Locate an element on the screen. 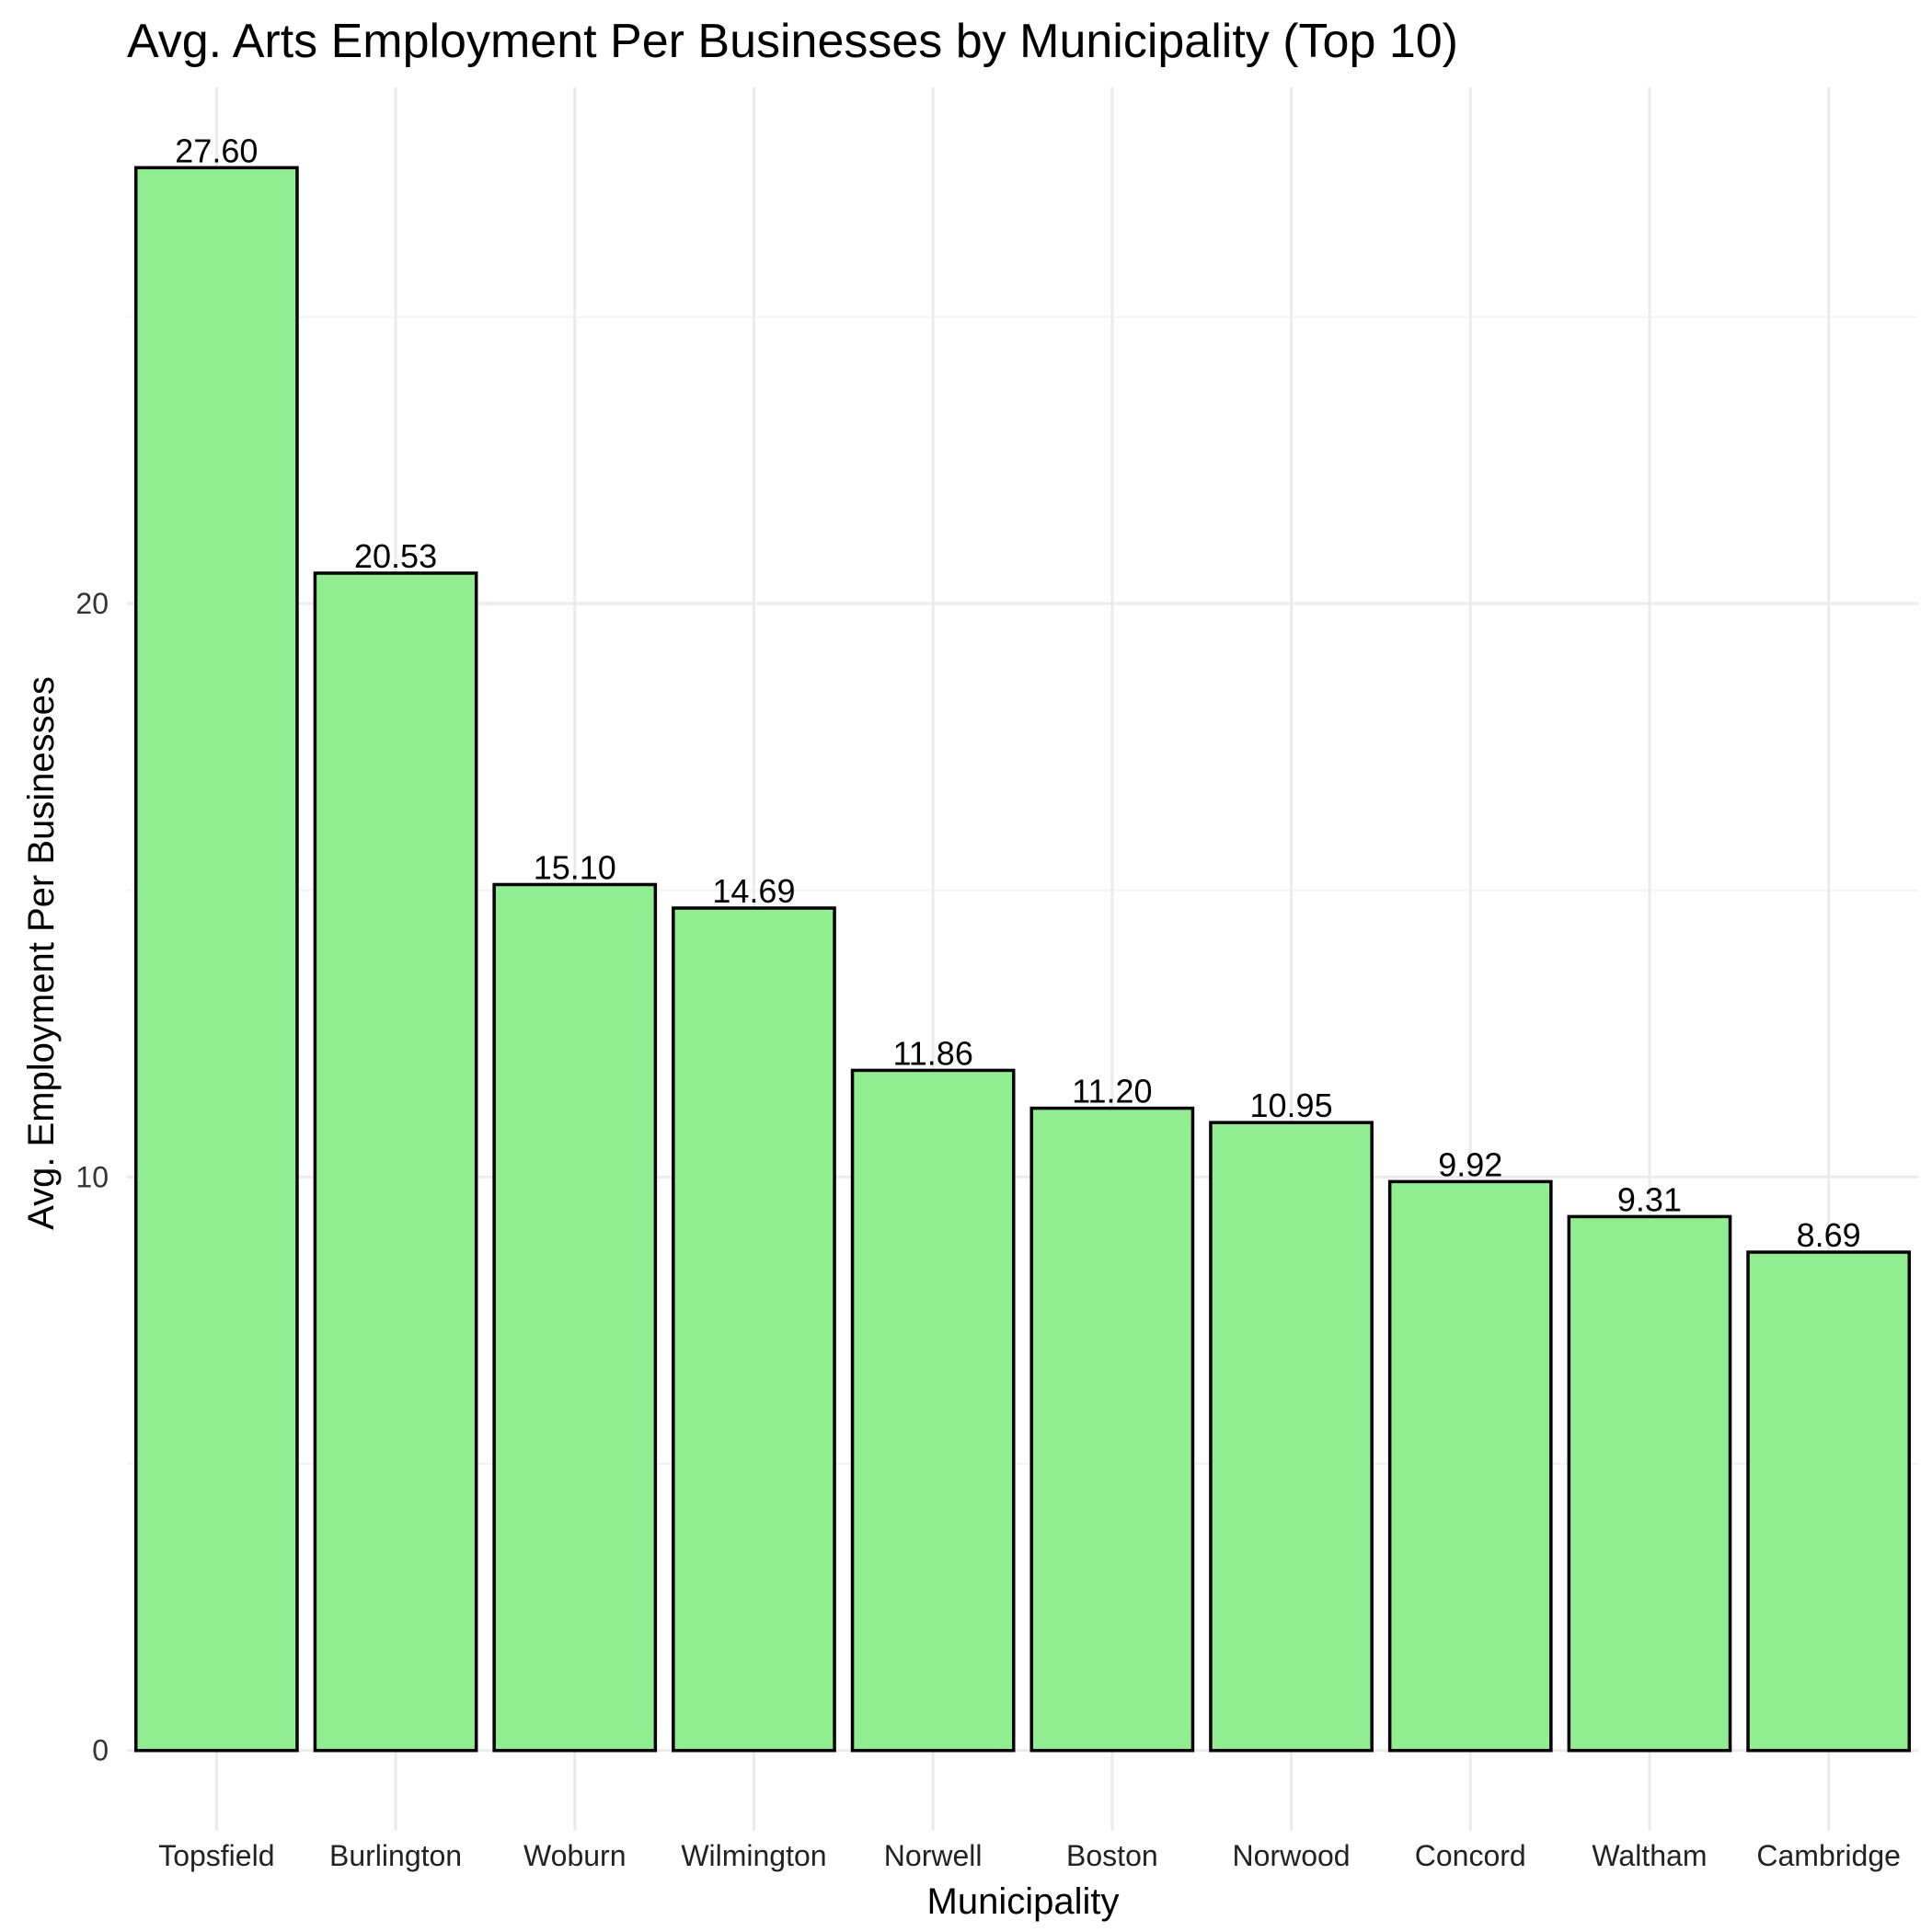 This screenshot has height=1932, width=1932. x-tick-label: Burlington is located at coordinates (395, 1855).